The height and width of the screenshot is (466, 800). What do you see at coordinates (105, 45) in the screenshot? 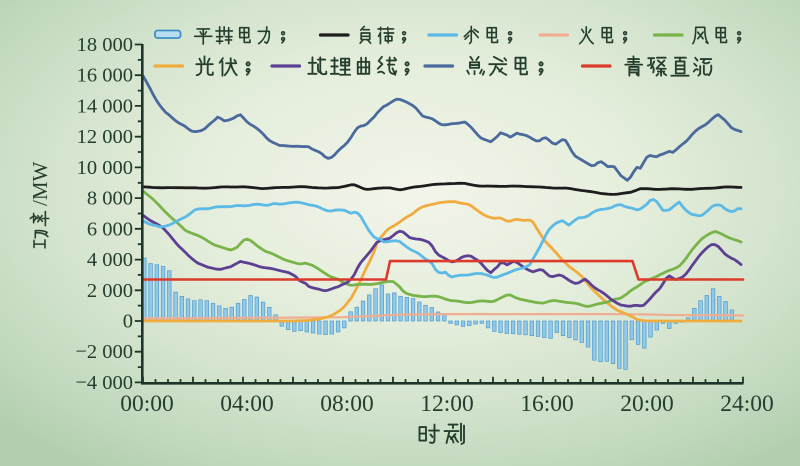
I see `svg-text: 18 000` at bounding box center [105, 45].